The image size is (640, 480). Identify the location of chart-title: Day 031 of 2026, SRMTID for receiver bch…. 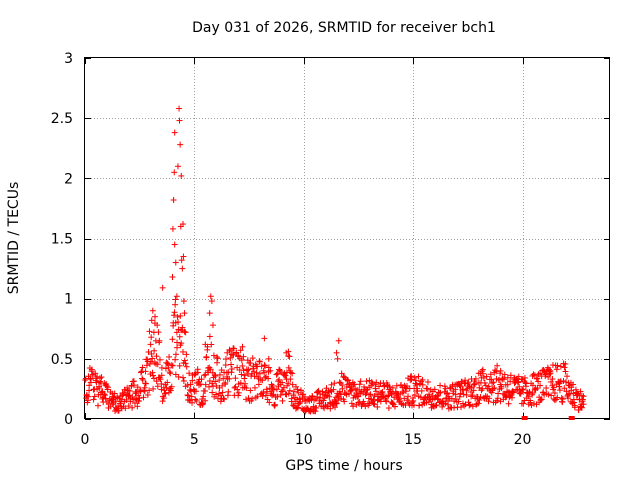
(344, 28).